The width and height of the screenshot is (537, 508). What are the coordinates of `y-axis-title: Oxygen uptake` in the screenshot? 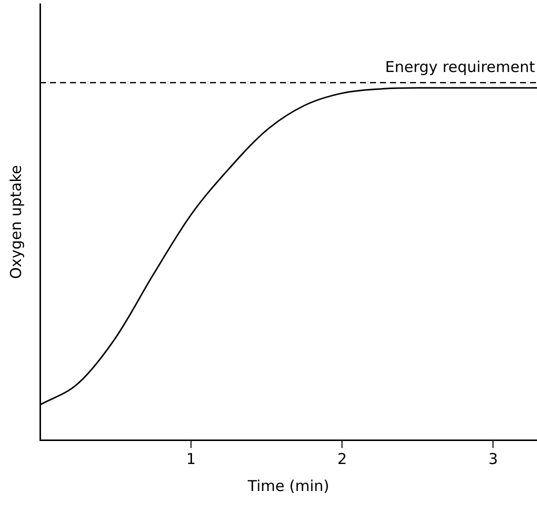 It's located at (15, 222).